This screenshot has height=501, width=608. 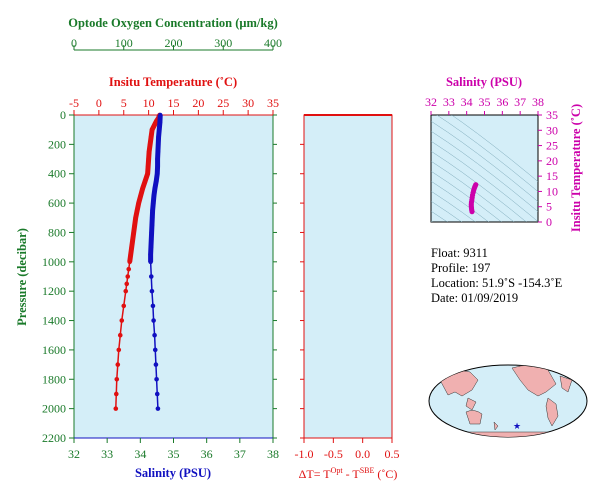 I want to click on ts-temperature-tick-label: 5, so click(x=549, y=207).